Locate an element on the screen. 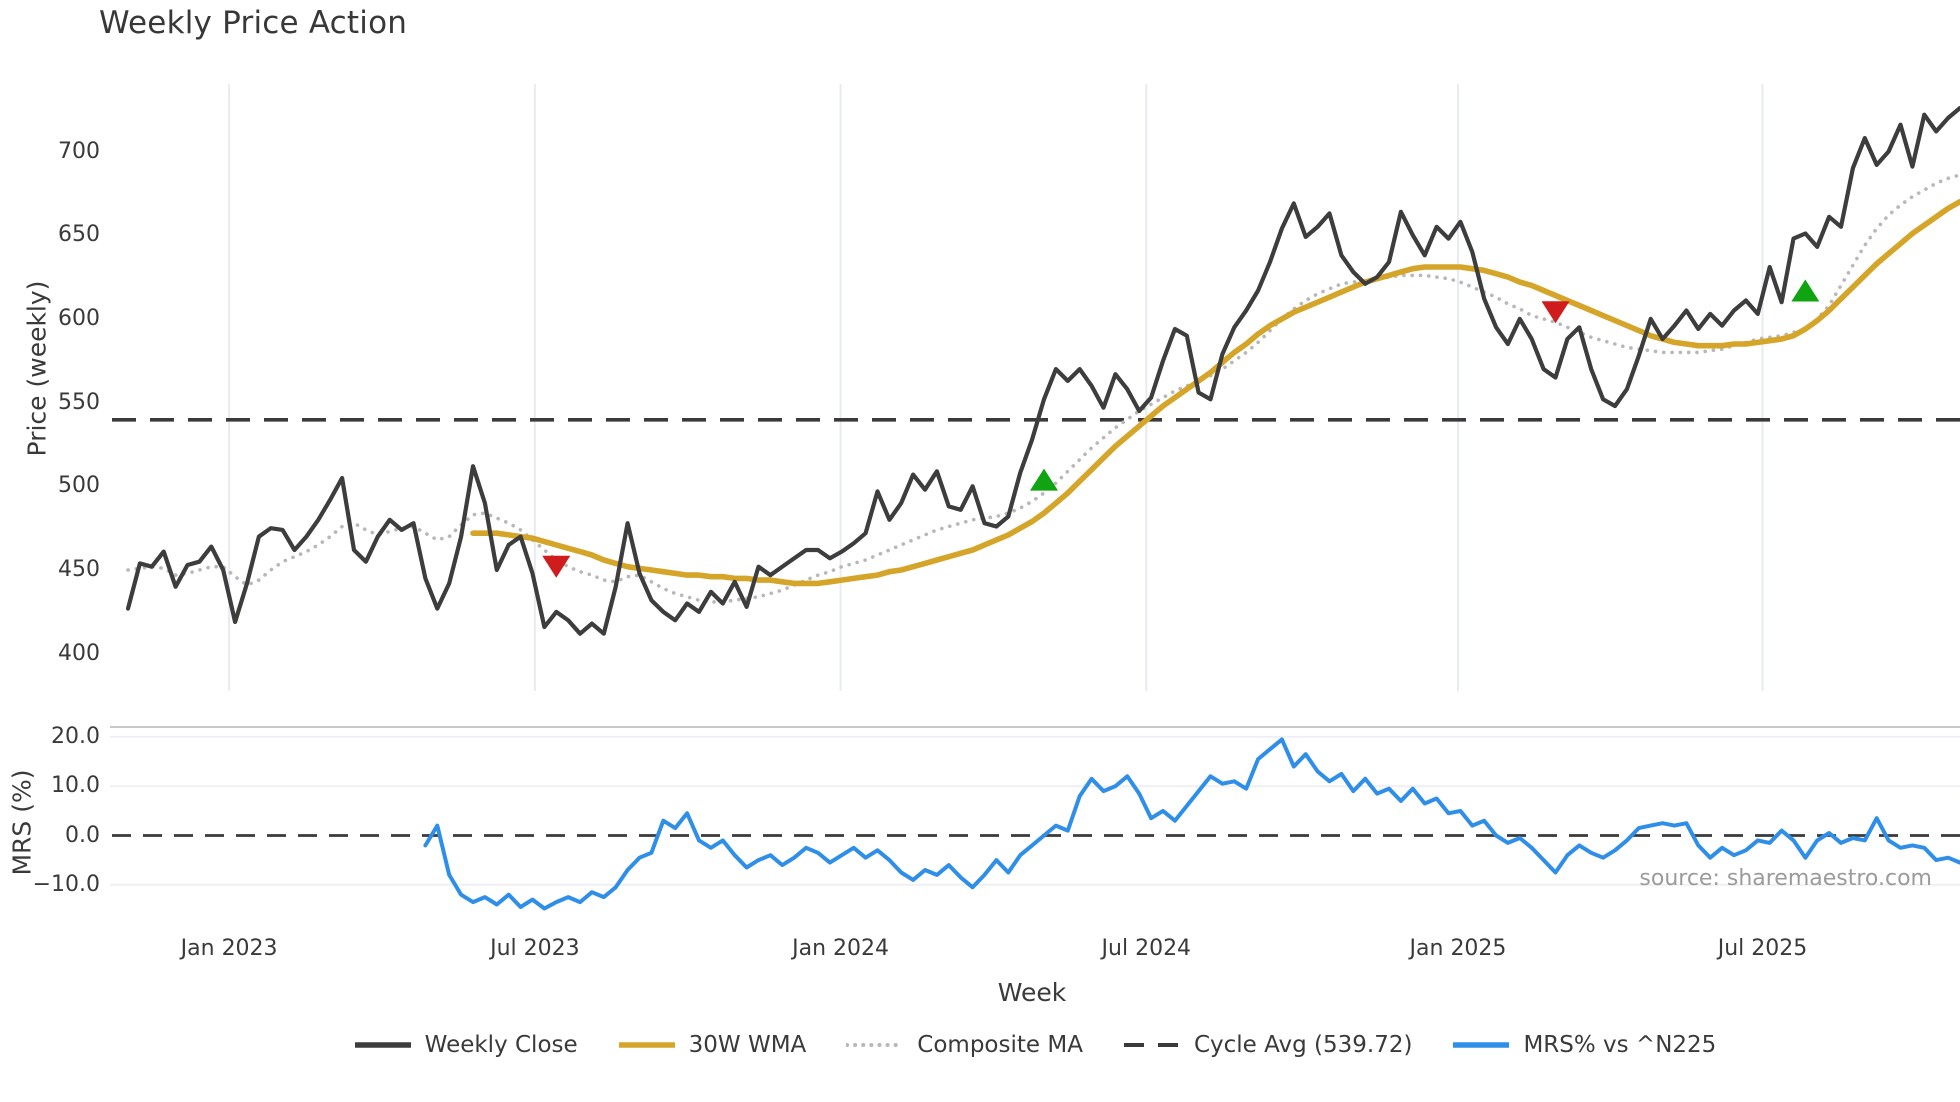 This screenshot has height=1102, width=1960. source-credit: source: sharemaestro.com is located at coordinates (1785, 878).